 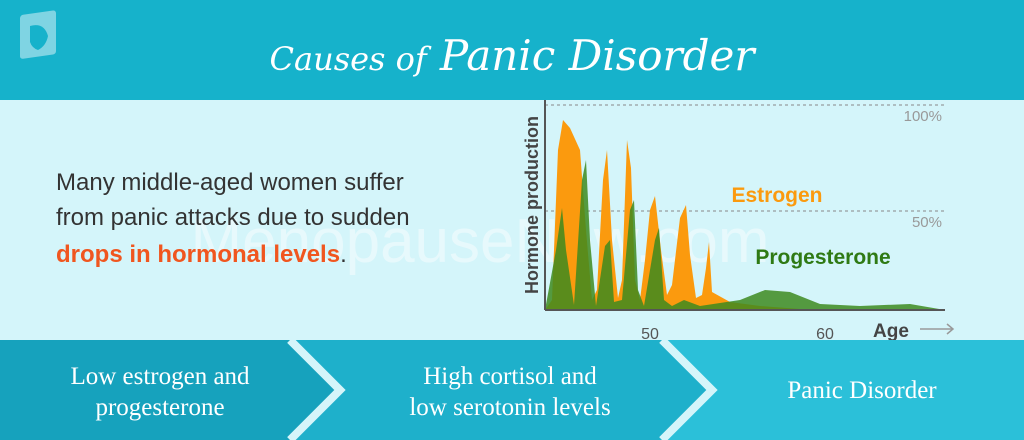 I want to click on reference-label: 50%, so click(x=927, y=222).